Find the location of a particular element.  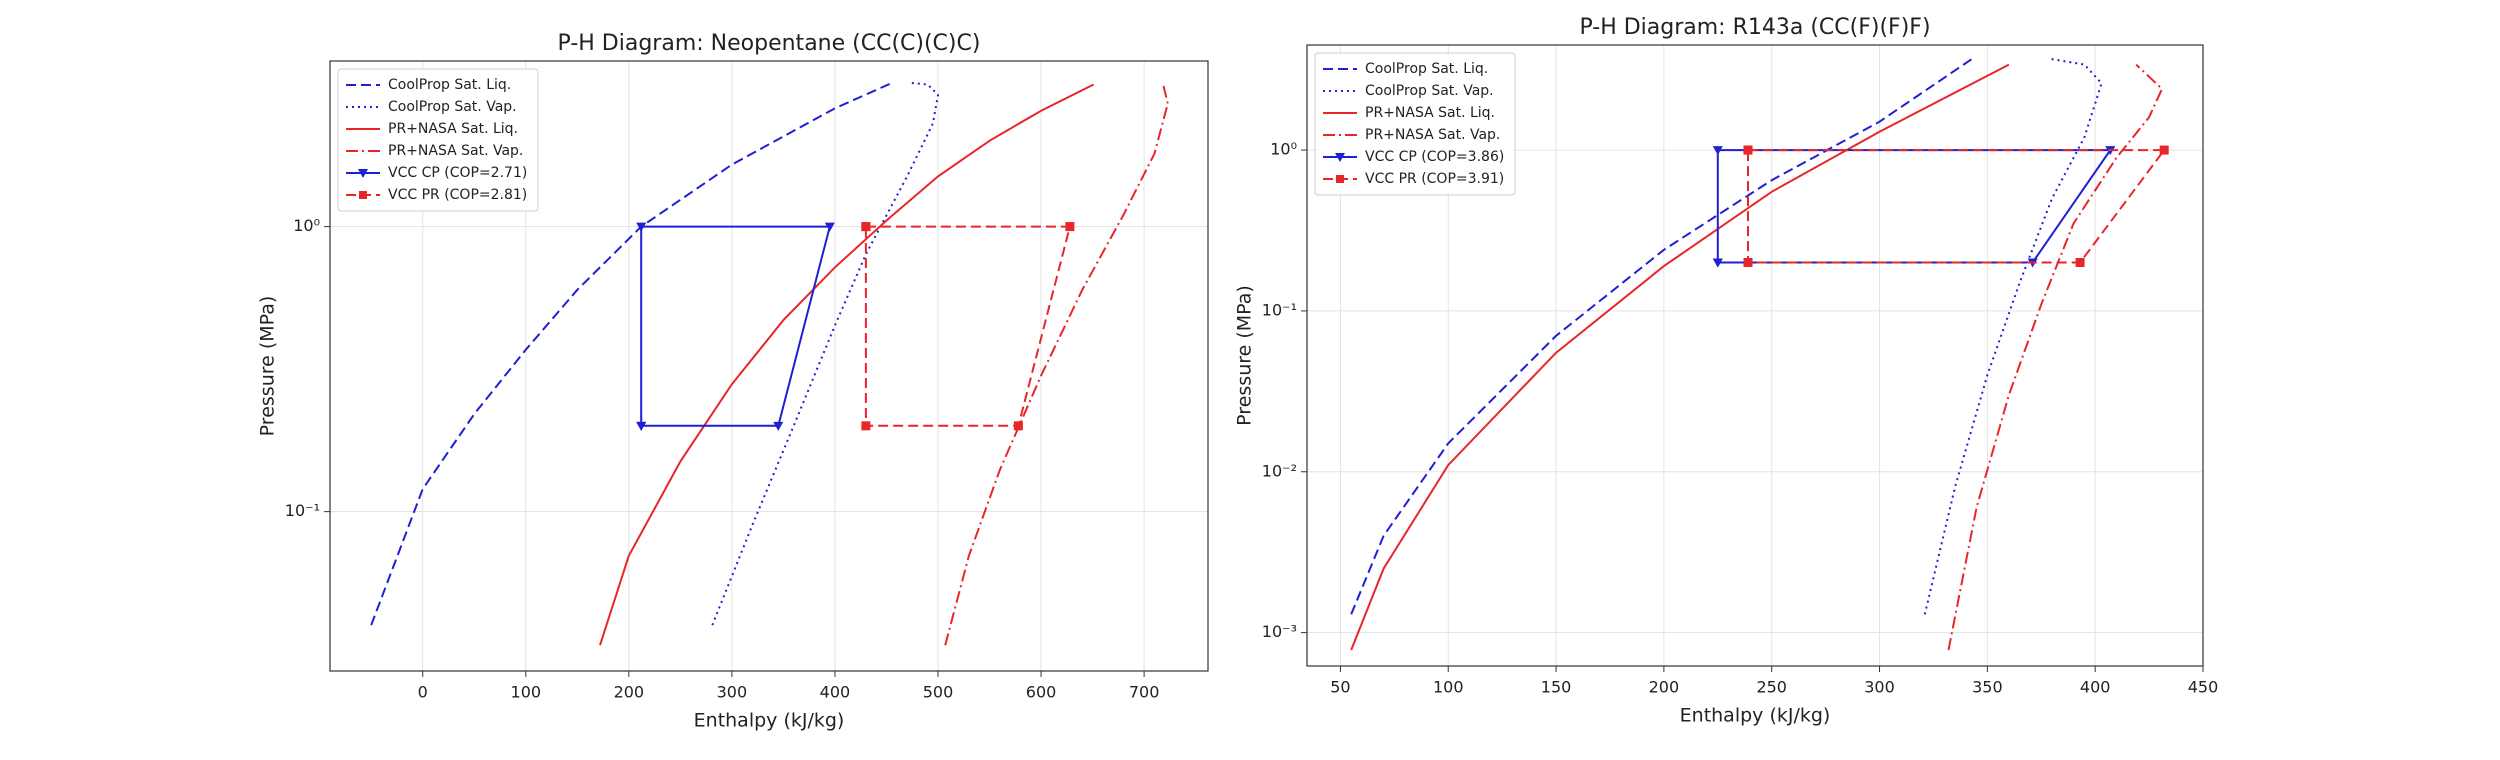

x-tick-label: 250 is located at coordinates (1771, 687).